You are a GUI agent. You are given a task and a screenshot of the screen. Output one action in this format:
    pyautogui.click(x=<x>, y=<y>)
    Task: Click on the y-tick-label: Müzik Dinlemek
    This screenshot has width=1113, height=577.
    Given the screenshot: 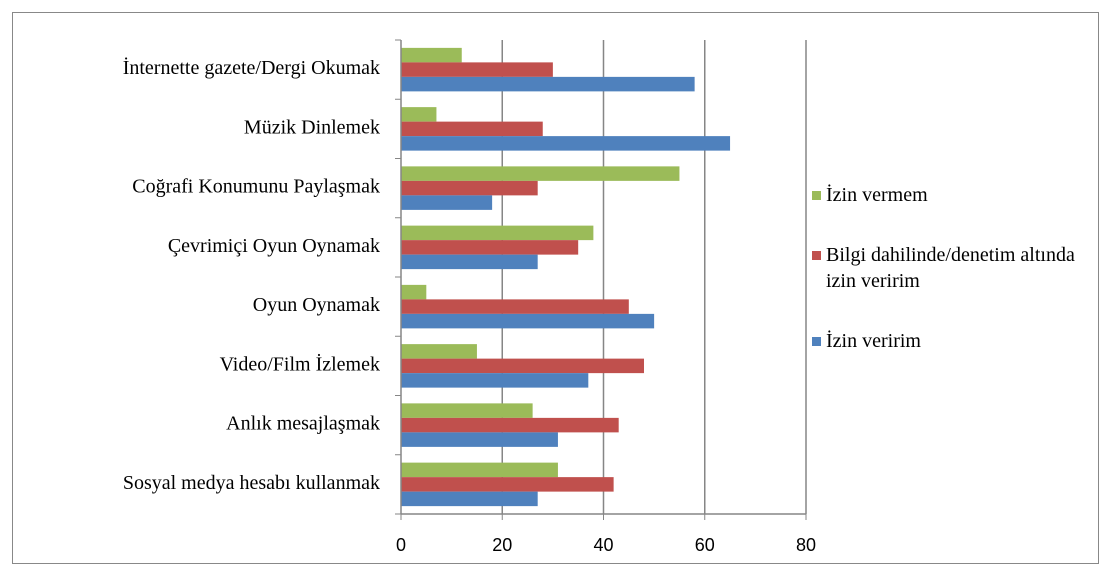 What is the action you would take?
    pyautogui.click(x=312, y=127)
    